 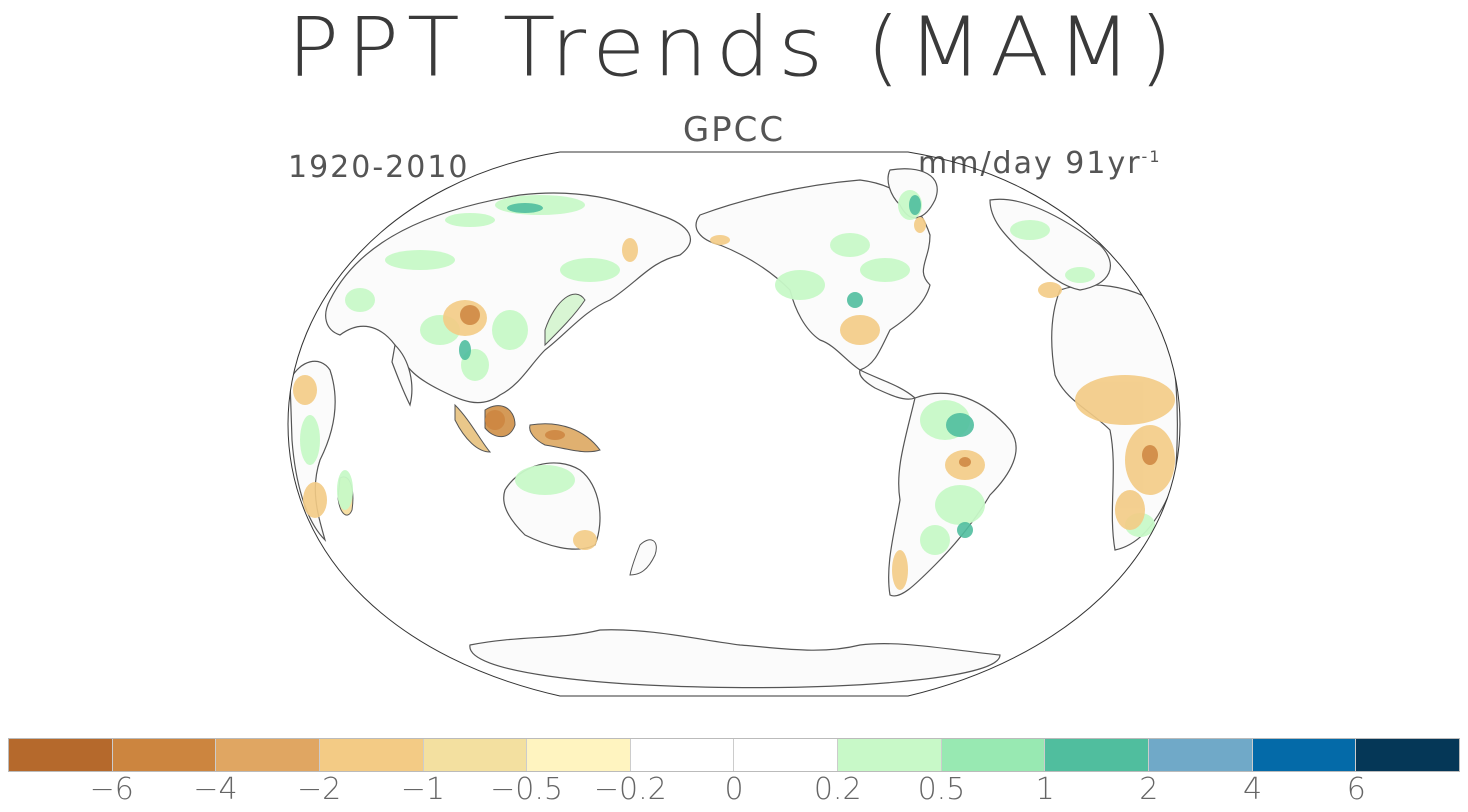 I want to click on dataset-subtitle: GPCC, so click(x=734, y=130).